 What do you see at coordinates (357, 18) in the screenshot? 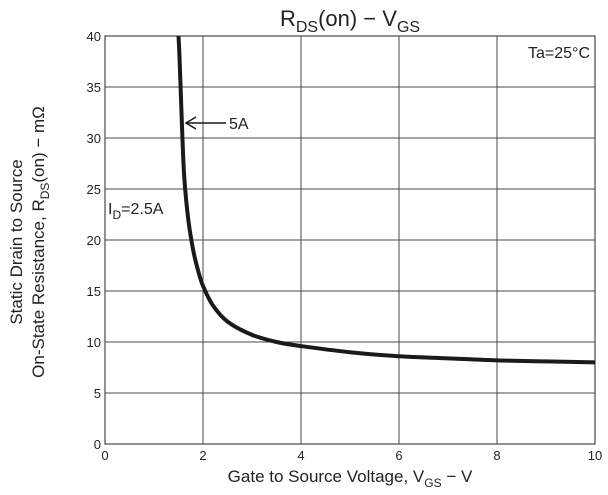
I see `title-rest: (on) − V` at bounding box center [357, 18].